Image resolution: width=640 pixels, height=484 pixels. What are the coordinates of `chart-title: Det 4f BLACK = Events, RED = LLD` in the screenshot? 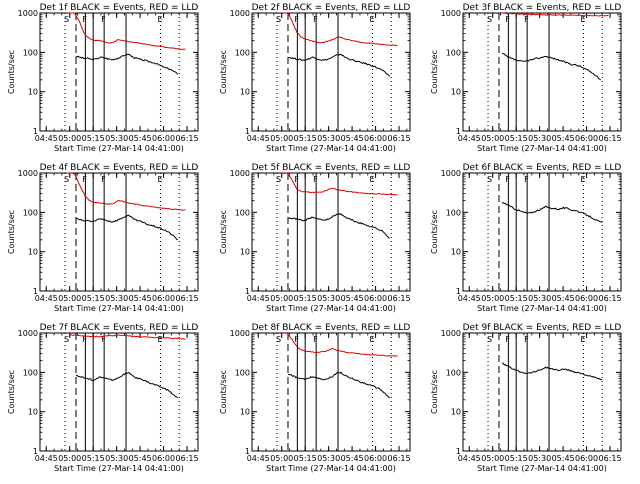 It's located at (119, 168).